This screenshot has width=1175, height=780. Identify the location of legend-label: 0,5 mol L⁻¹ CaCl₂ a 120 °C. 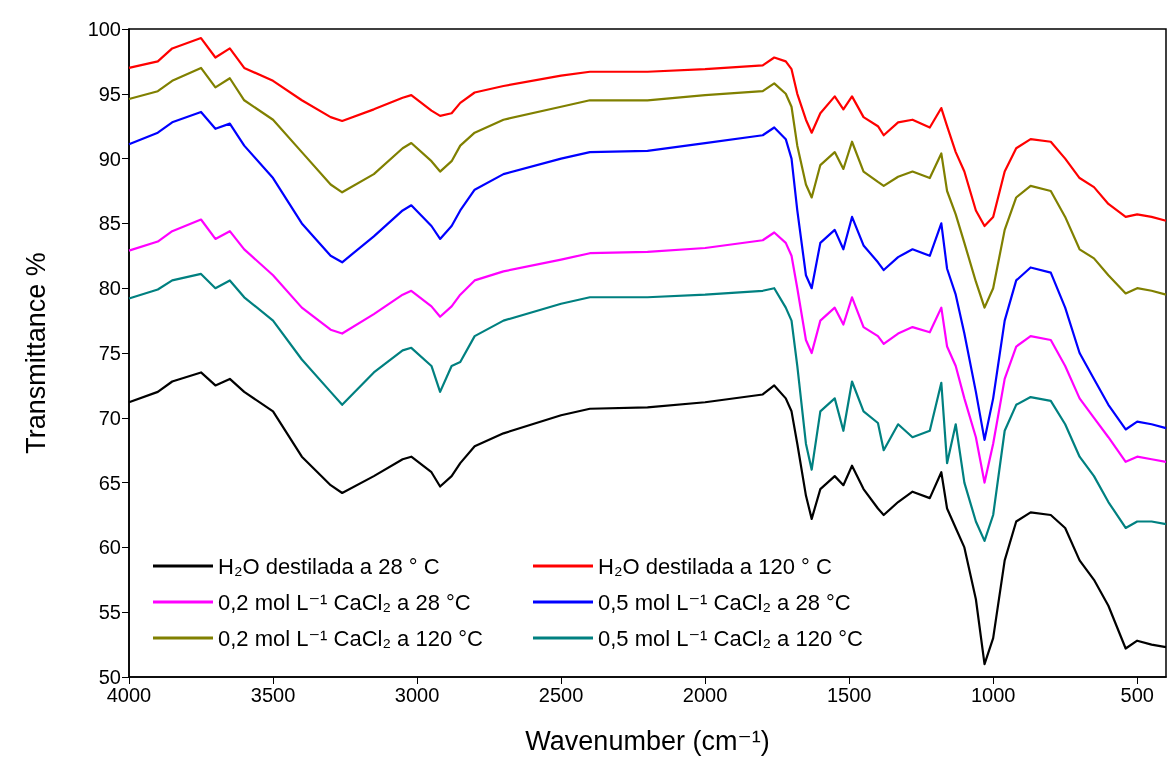
(731, 638).